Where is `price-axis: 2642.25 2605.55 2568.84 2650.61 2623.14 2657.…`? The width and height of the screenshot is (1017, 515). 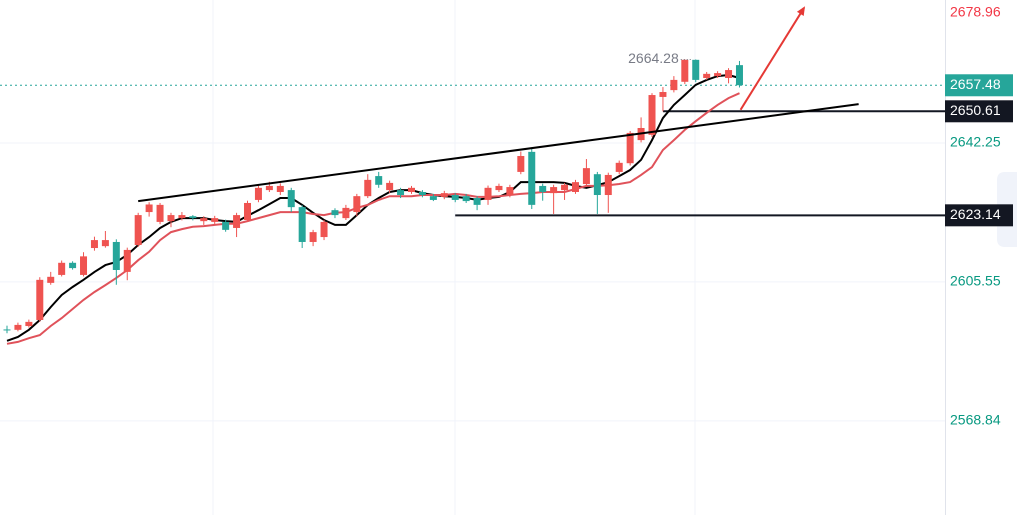
price-axis: 2642.25 2605.55 2568.84 2650.61 2623.14 2657.… is located at coordinates (979, 216).